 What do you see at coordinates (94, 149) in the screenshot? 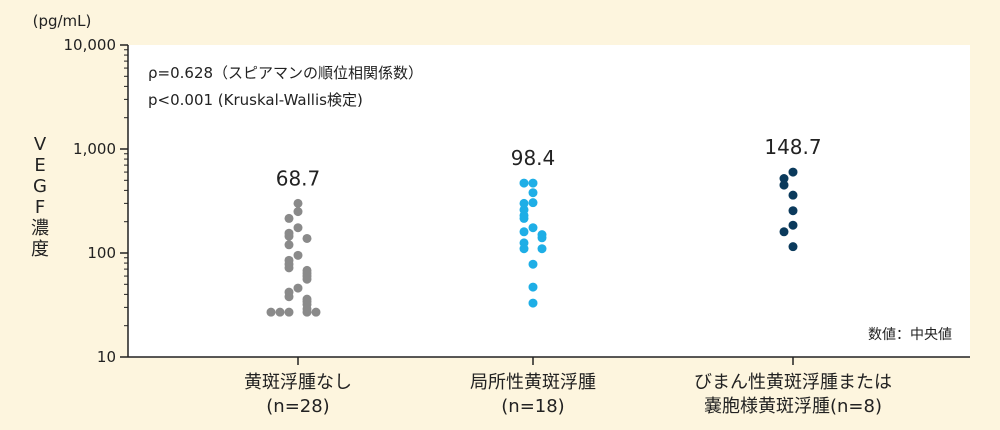
I see `y-tick-label: 1,000` at bounding box center [94, 149].